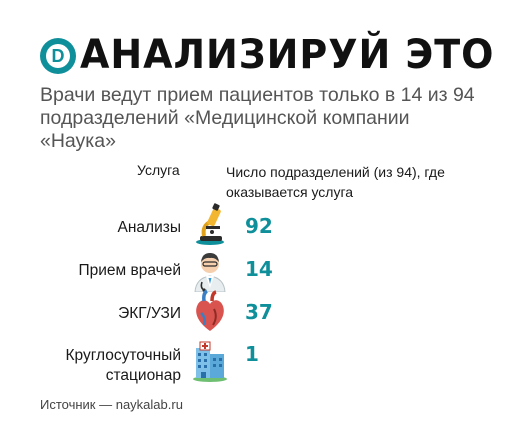 The image size is (505, 425). I want to click on row-label-doctor-visits: Прием врачей, so click(130, 270).